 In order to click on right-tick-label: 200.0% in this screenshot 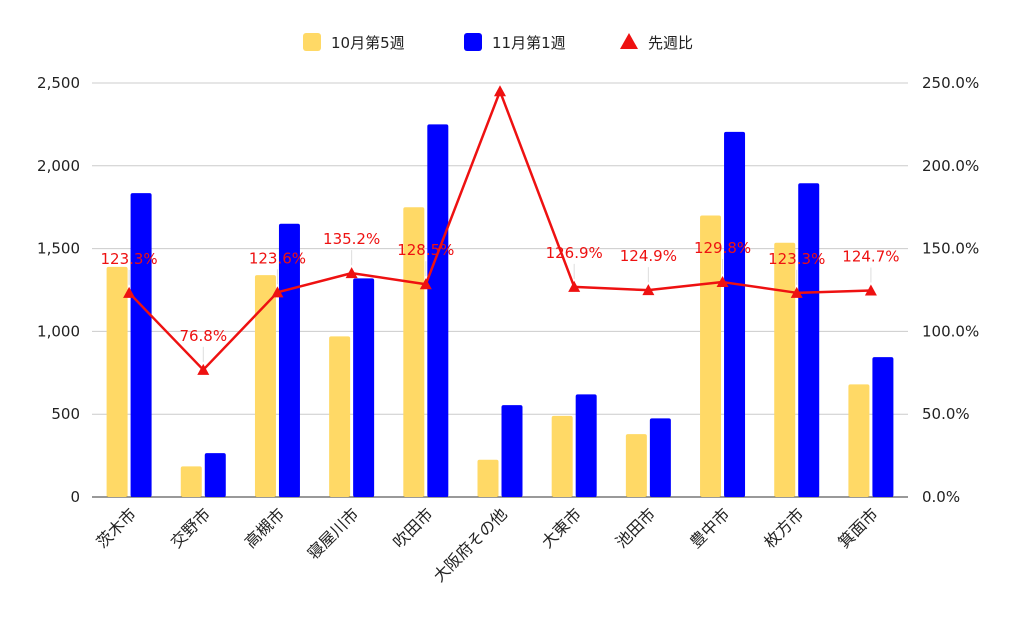, I will do `click(950, 166)`.